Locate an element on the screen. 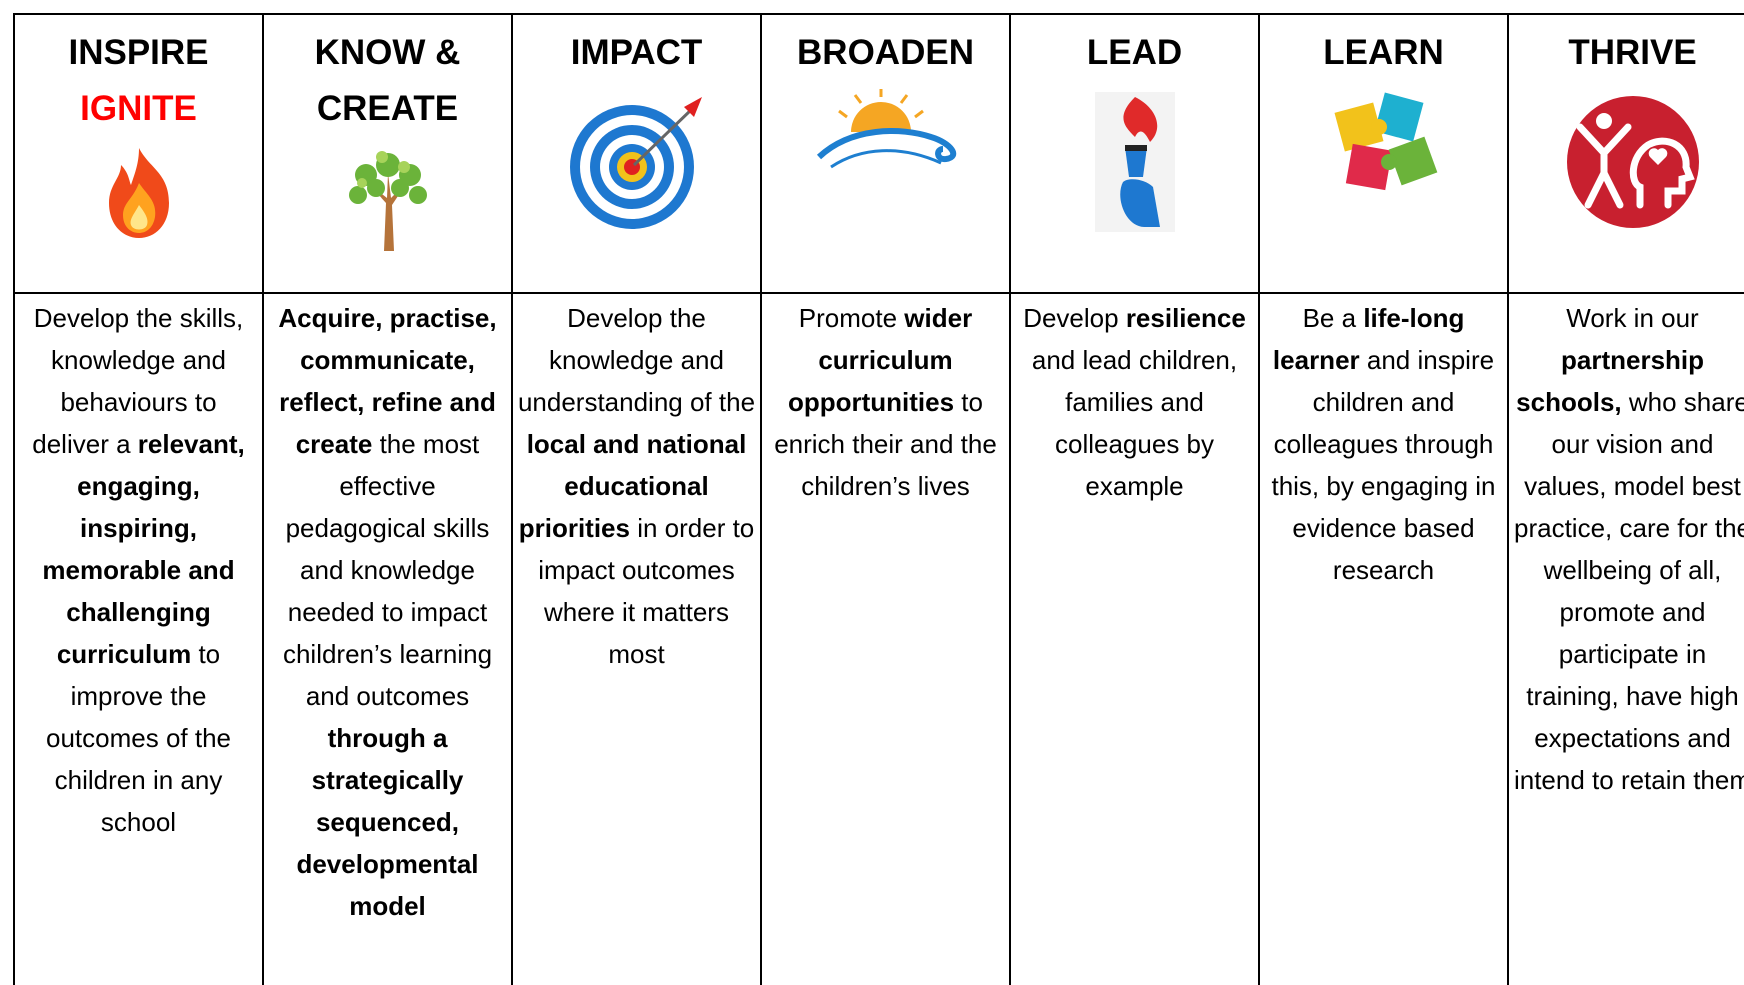 The image size is (1744, 985). column-title: IMPACT is located at coordinates (636, 52).